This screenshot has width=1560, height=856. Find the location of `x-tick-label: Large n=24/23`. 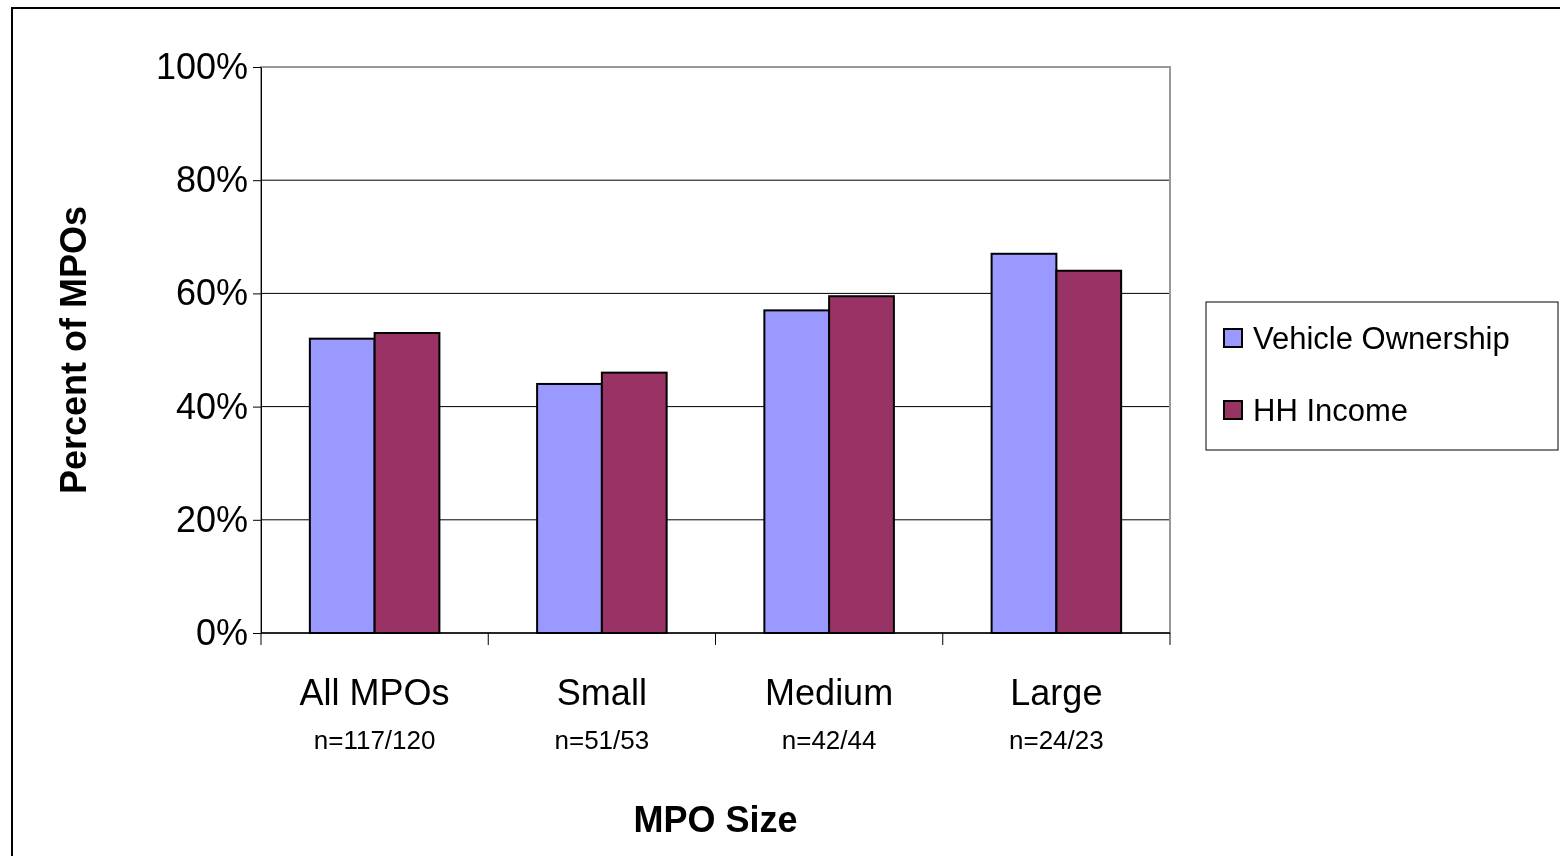

x-tick-label: Large n=24/23 is located at coordinates (1056, 713).